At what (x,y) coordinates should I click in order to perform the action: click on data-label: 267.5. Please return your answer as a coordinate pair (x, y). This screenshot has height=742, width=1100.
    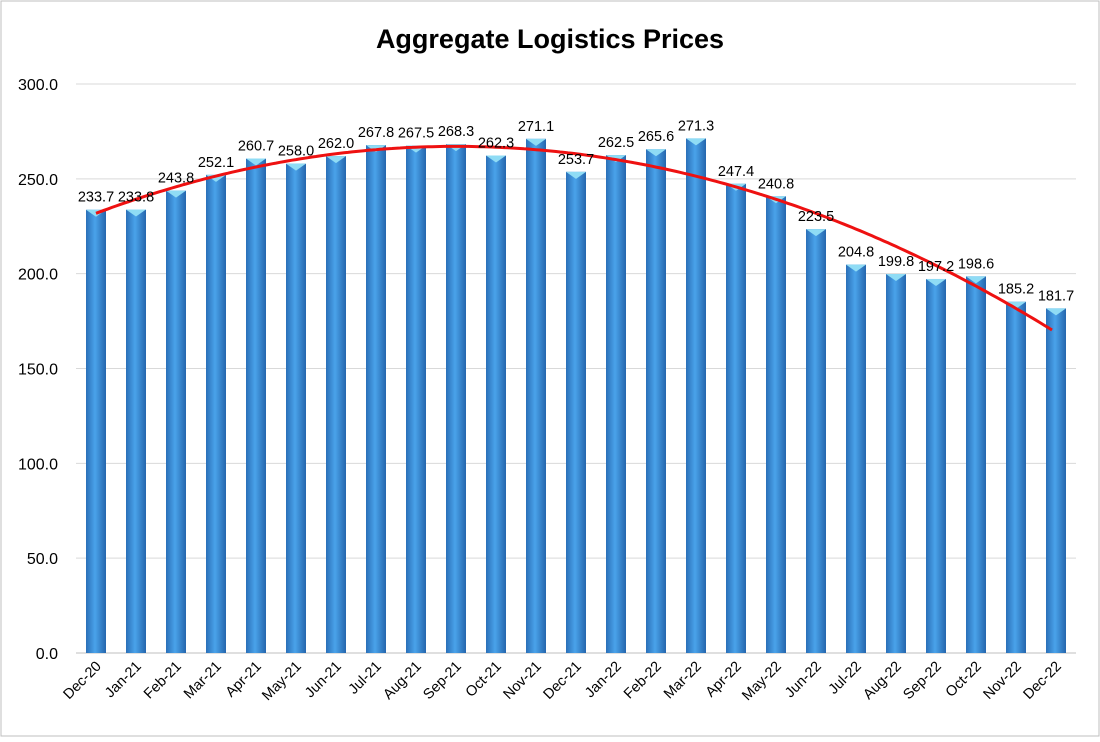
    Looking at the image, I should click on (416, 134).